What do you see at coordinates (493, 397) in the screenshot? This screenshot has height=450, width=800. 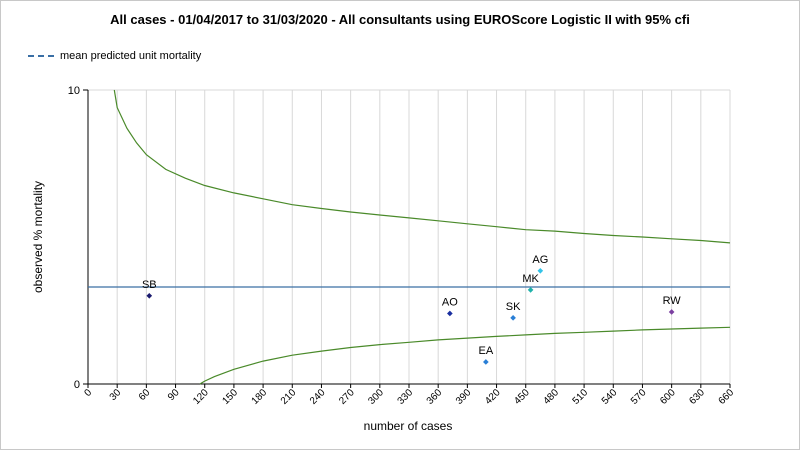 I see `x-tick-label: 420` at bounding box center [493, 397].